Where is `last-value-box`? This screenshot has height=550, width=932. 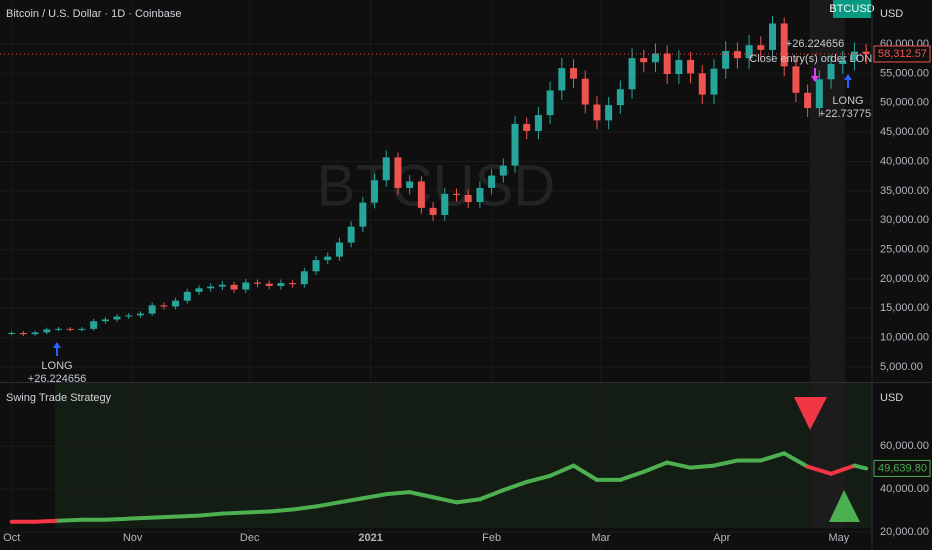
last-value-box is located at coordinates (902, 468).